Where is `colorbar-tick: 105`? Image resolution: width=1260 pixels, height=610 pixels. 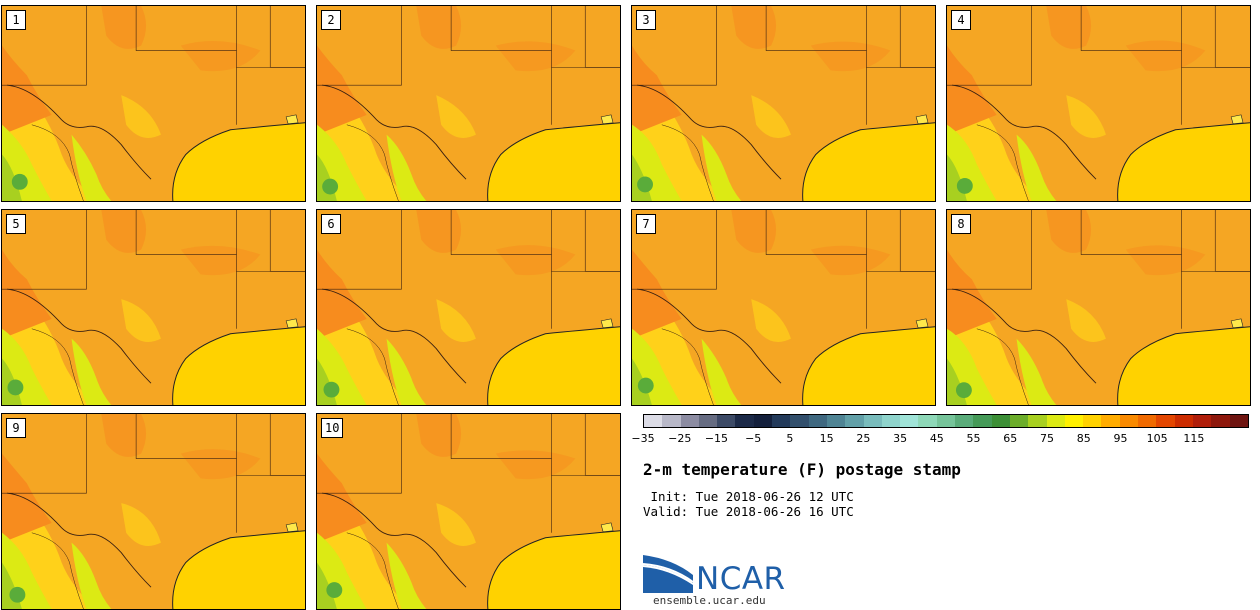 colorbar-tick: 105 is located at coordinates (1157, 438).